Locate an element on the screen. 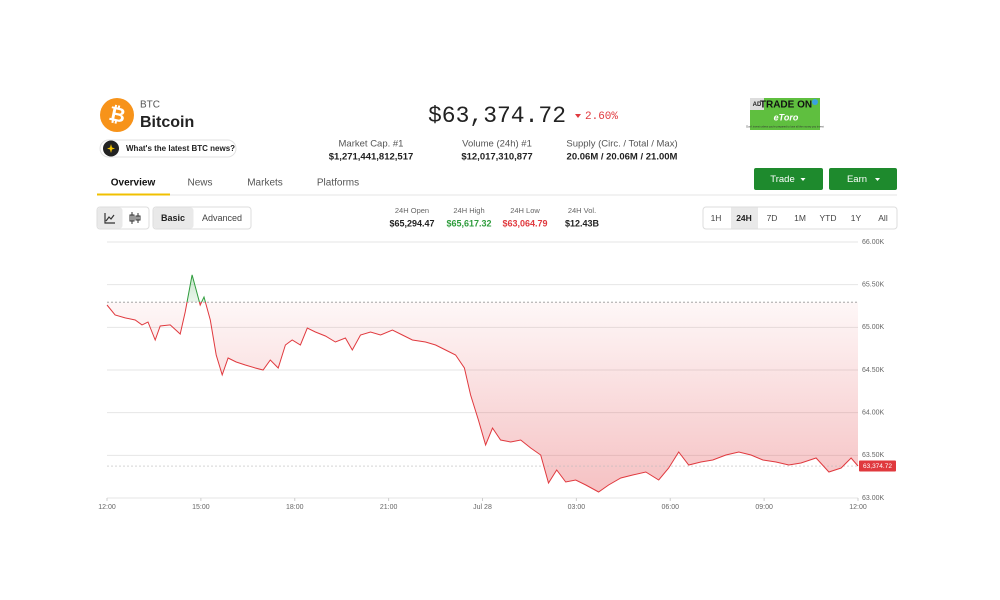 The image size is (1000, 600). ad-badge: AD is located at coordinates (757, 105).